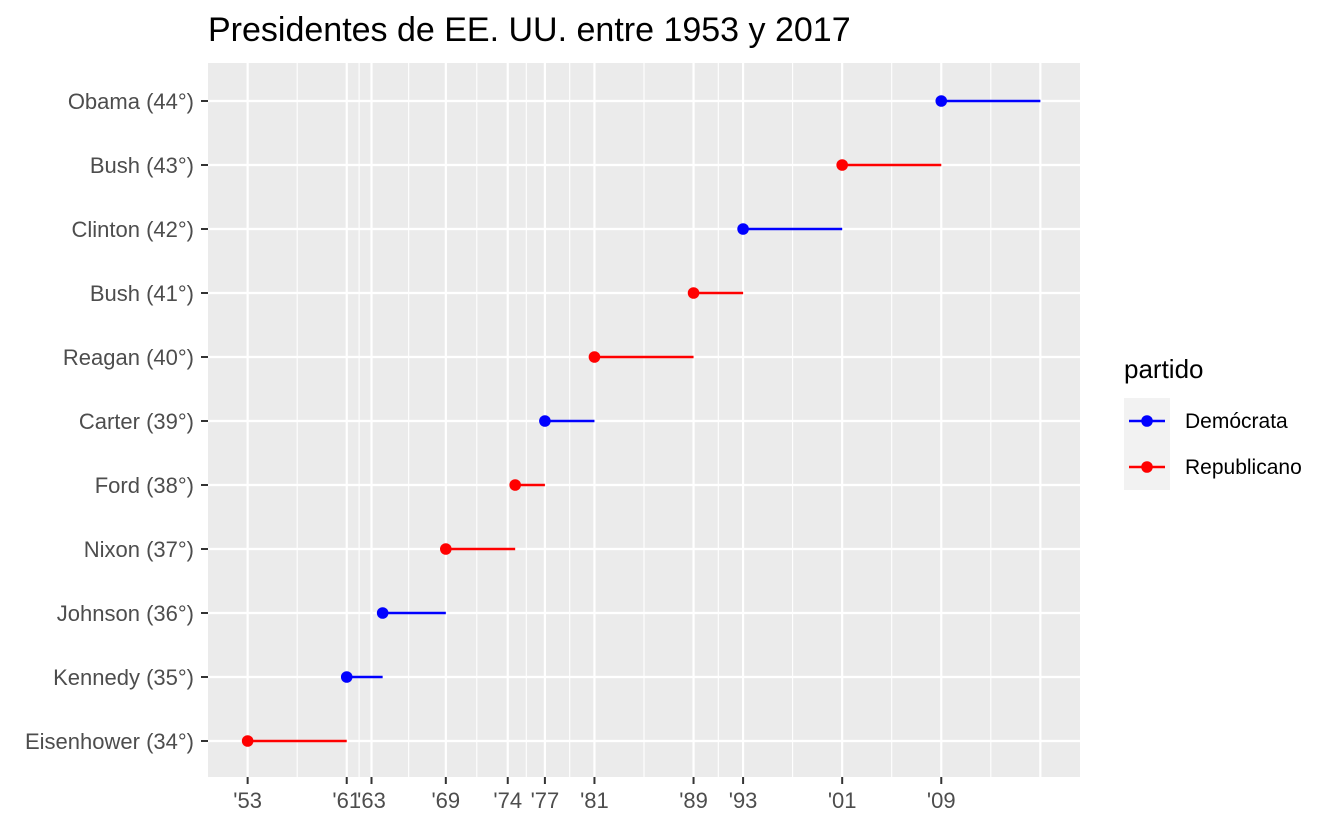 The height and width of the screenshot is (830, 1344). Describe the element at coordinates (1147, 444) in the screenshot. I see `legend-key-background` at that location.